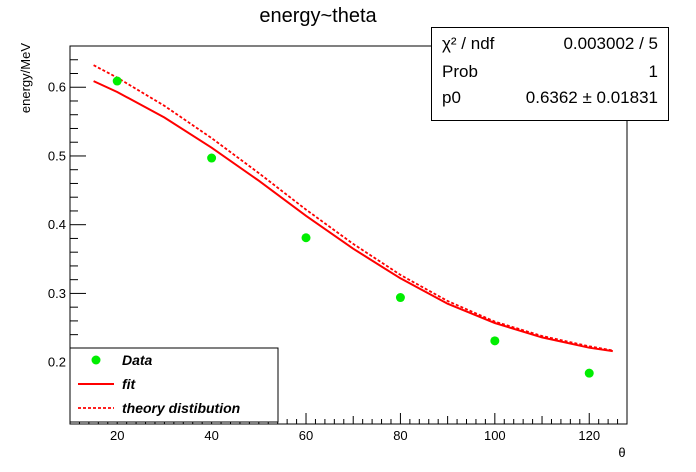  Describe the element at coordinates (25, 78) in the screenshot. I see `y-axis-label: energy/MeV` at that location.